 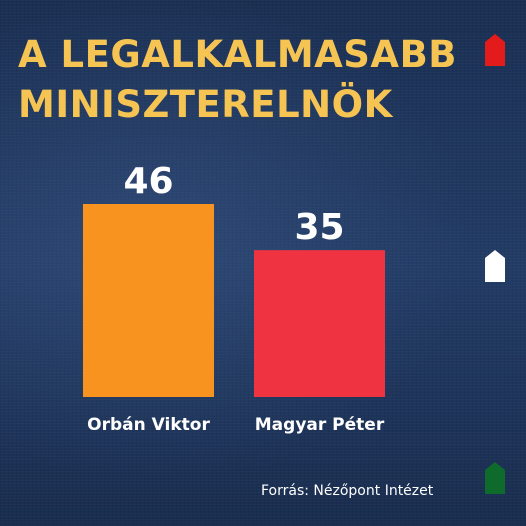 I want to click on category-label-2: Magyar Péter, so click(x=320, y=425).